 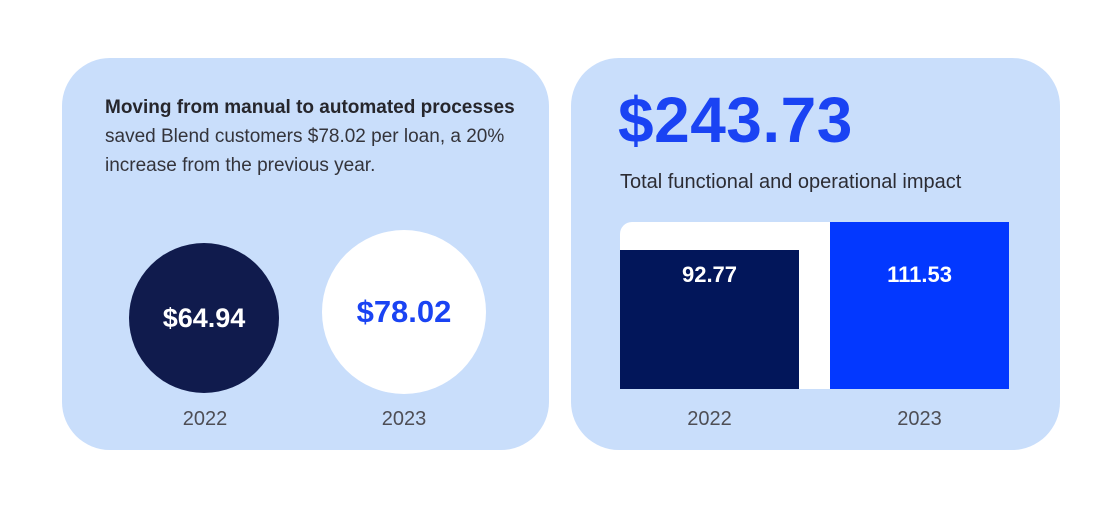 I want to click on circle-2023-value: $78.02, so click(x=404, y=311).